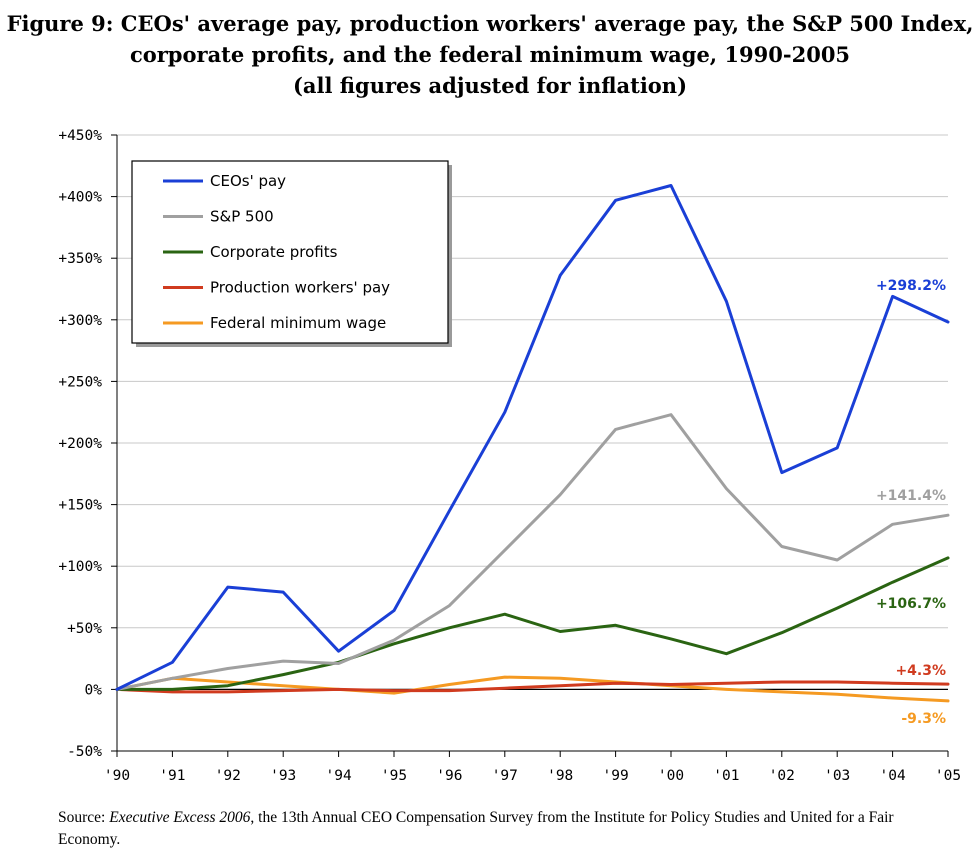  Describe the element at coordinates (490, 85) in the screenshot. I see `title-line-3: (all figures adjusted for inflation)` at that location.